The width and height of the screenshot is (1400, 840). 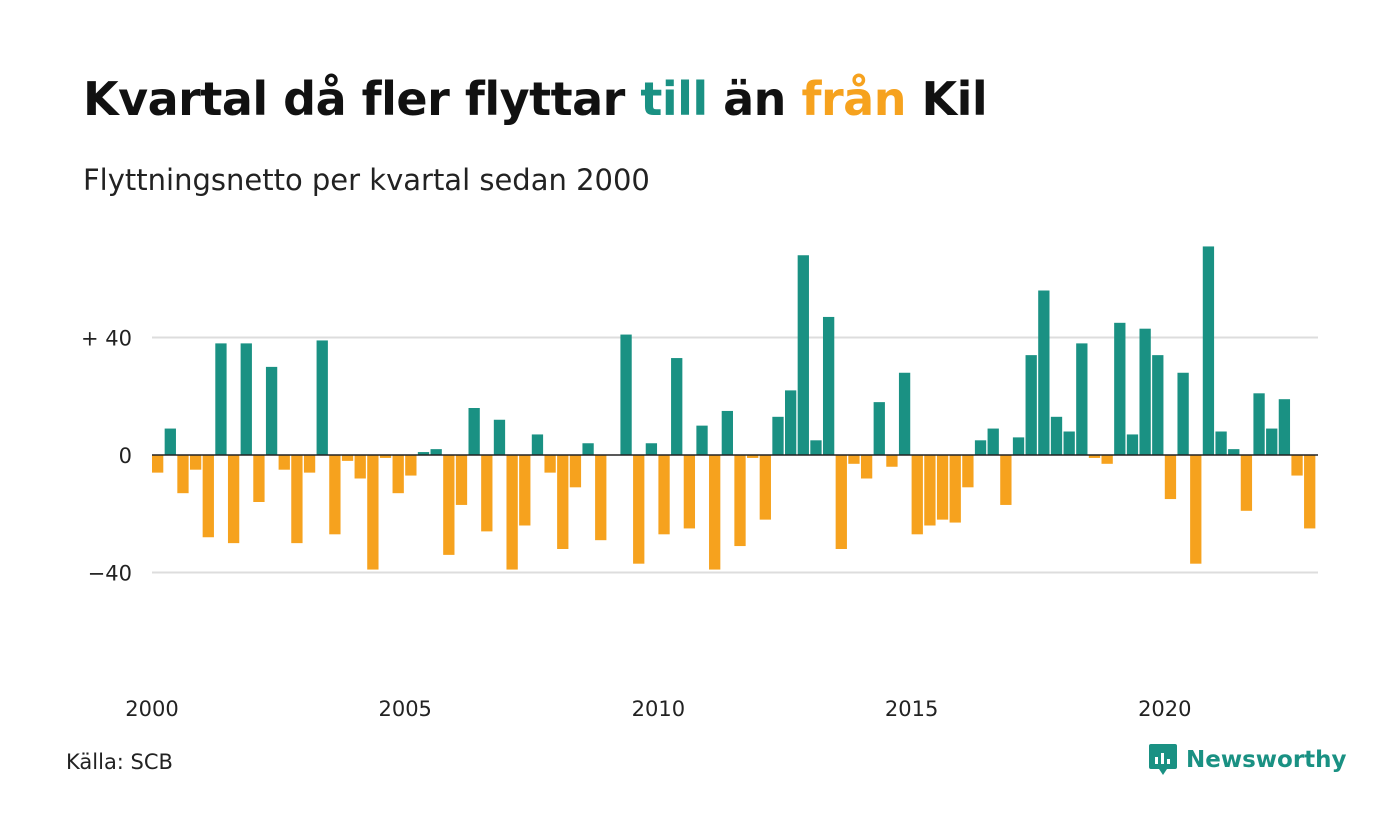 I want to click on y-tick-label: 0, so click(x=125, y=456).